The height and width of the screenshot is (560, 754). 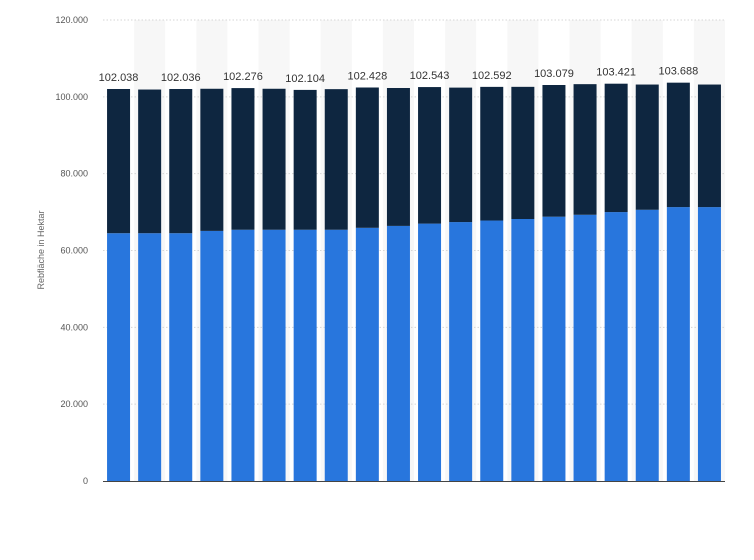 What do you see at coordinates (71, 97) in the screenshot?
I see `y-tick-label: 100.000` at bounding box center [71, 97].